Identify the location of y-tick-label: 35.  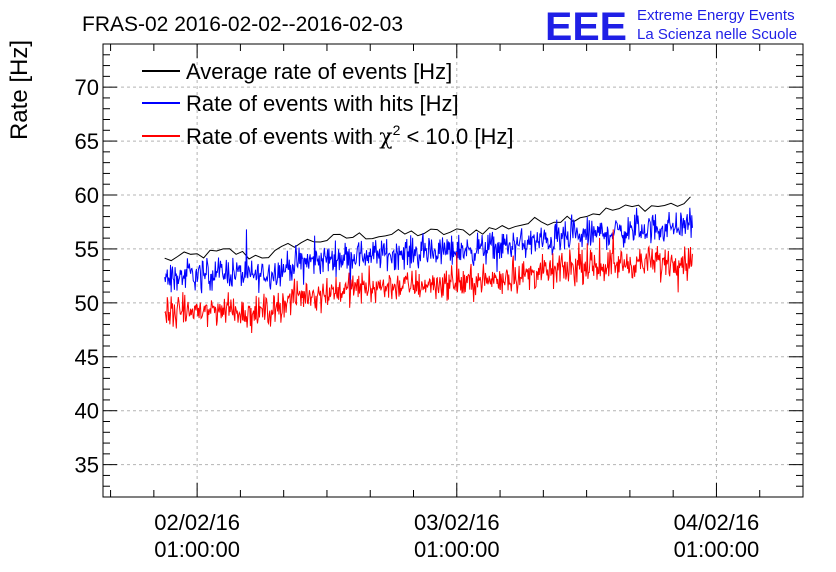
(87, 465).